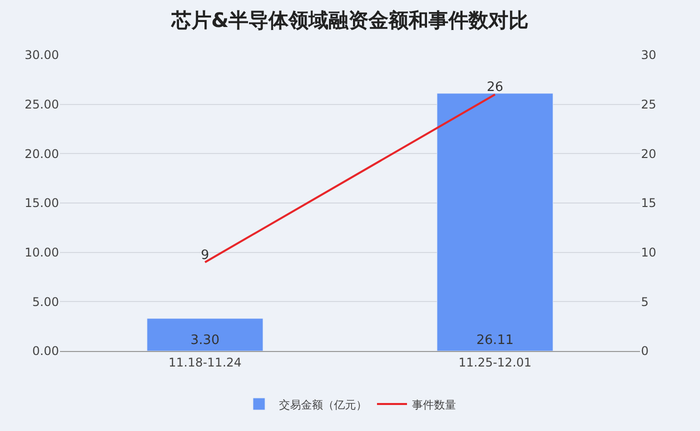 The height and width of the screenshot is (431, 700). I want to click on x-tick-label: 11.18-11.24, so click(205, 362).